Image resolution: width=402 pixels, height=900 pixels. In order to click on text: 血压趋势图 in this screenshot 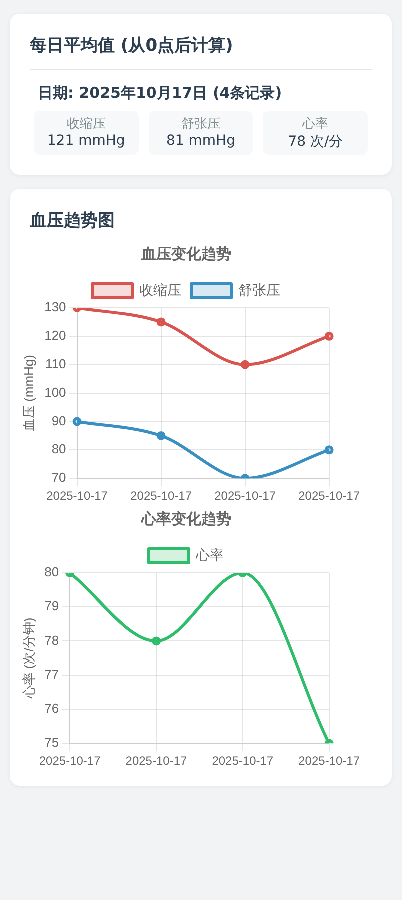, I will do `click(73, 221)`.